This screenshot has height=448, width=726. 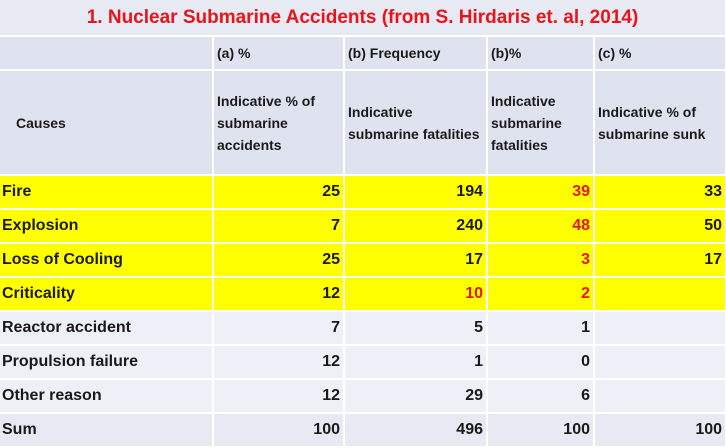 I want to click on table-row: Loss of Cooling 25 17 3 17, so click(x=363, y=260).